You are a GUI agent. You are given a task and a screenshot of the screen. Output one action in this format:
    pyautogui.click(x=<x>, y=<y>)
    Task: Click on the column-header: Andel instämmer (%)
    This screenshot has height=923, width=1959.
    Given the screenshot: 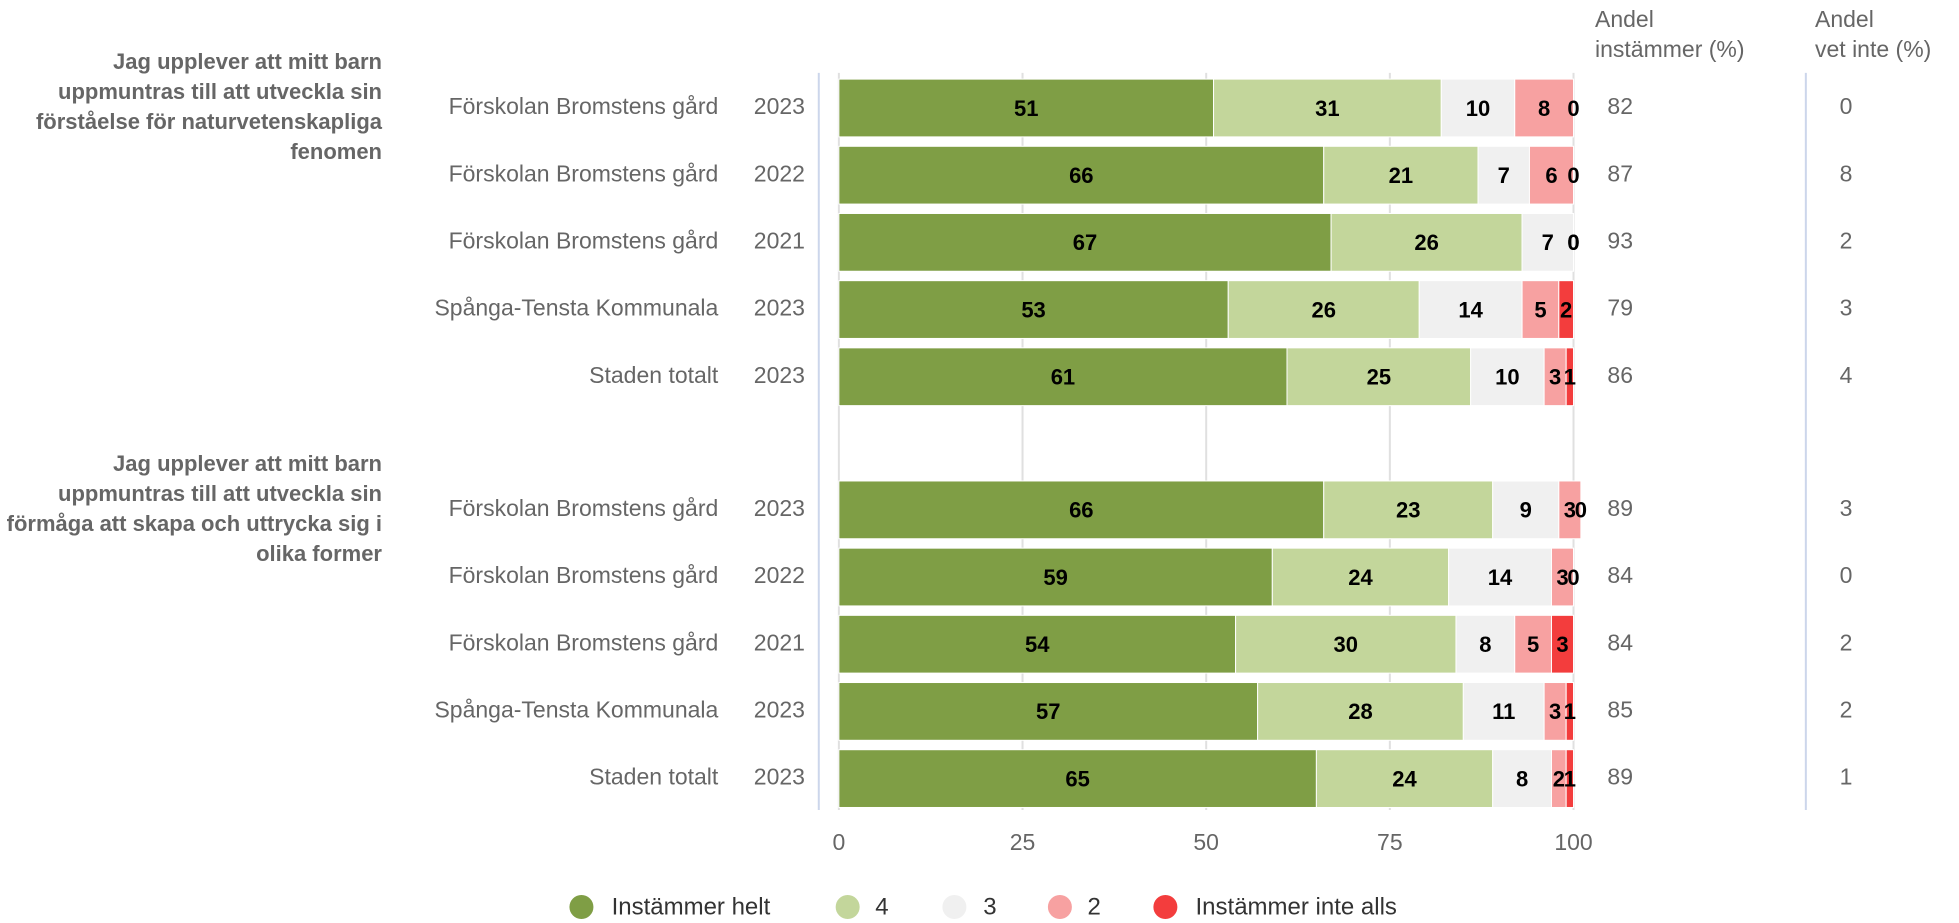 What is the action you would take?
    pyautogui.click(x=1670, y=34)
    